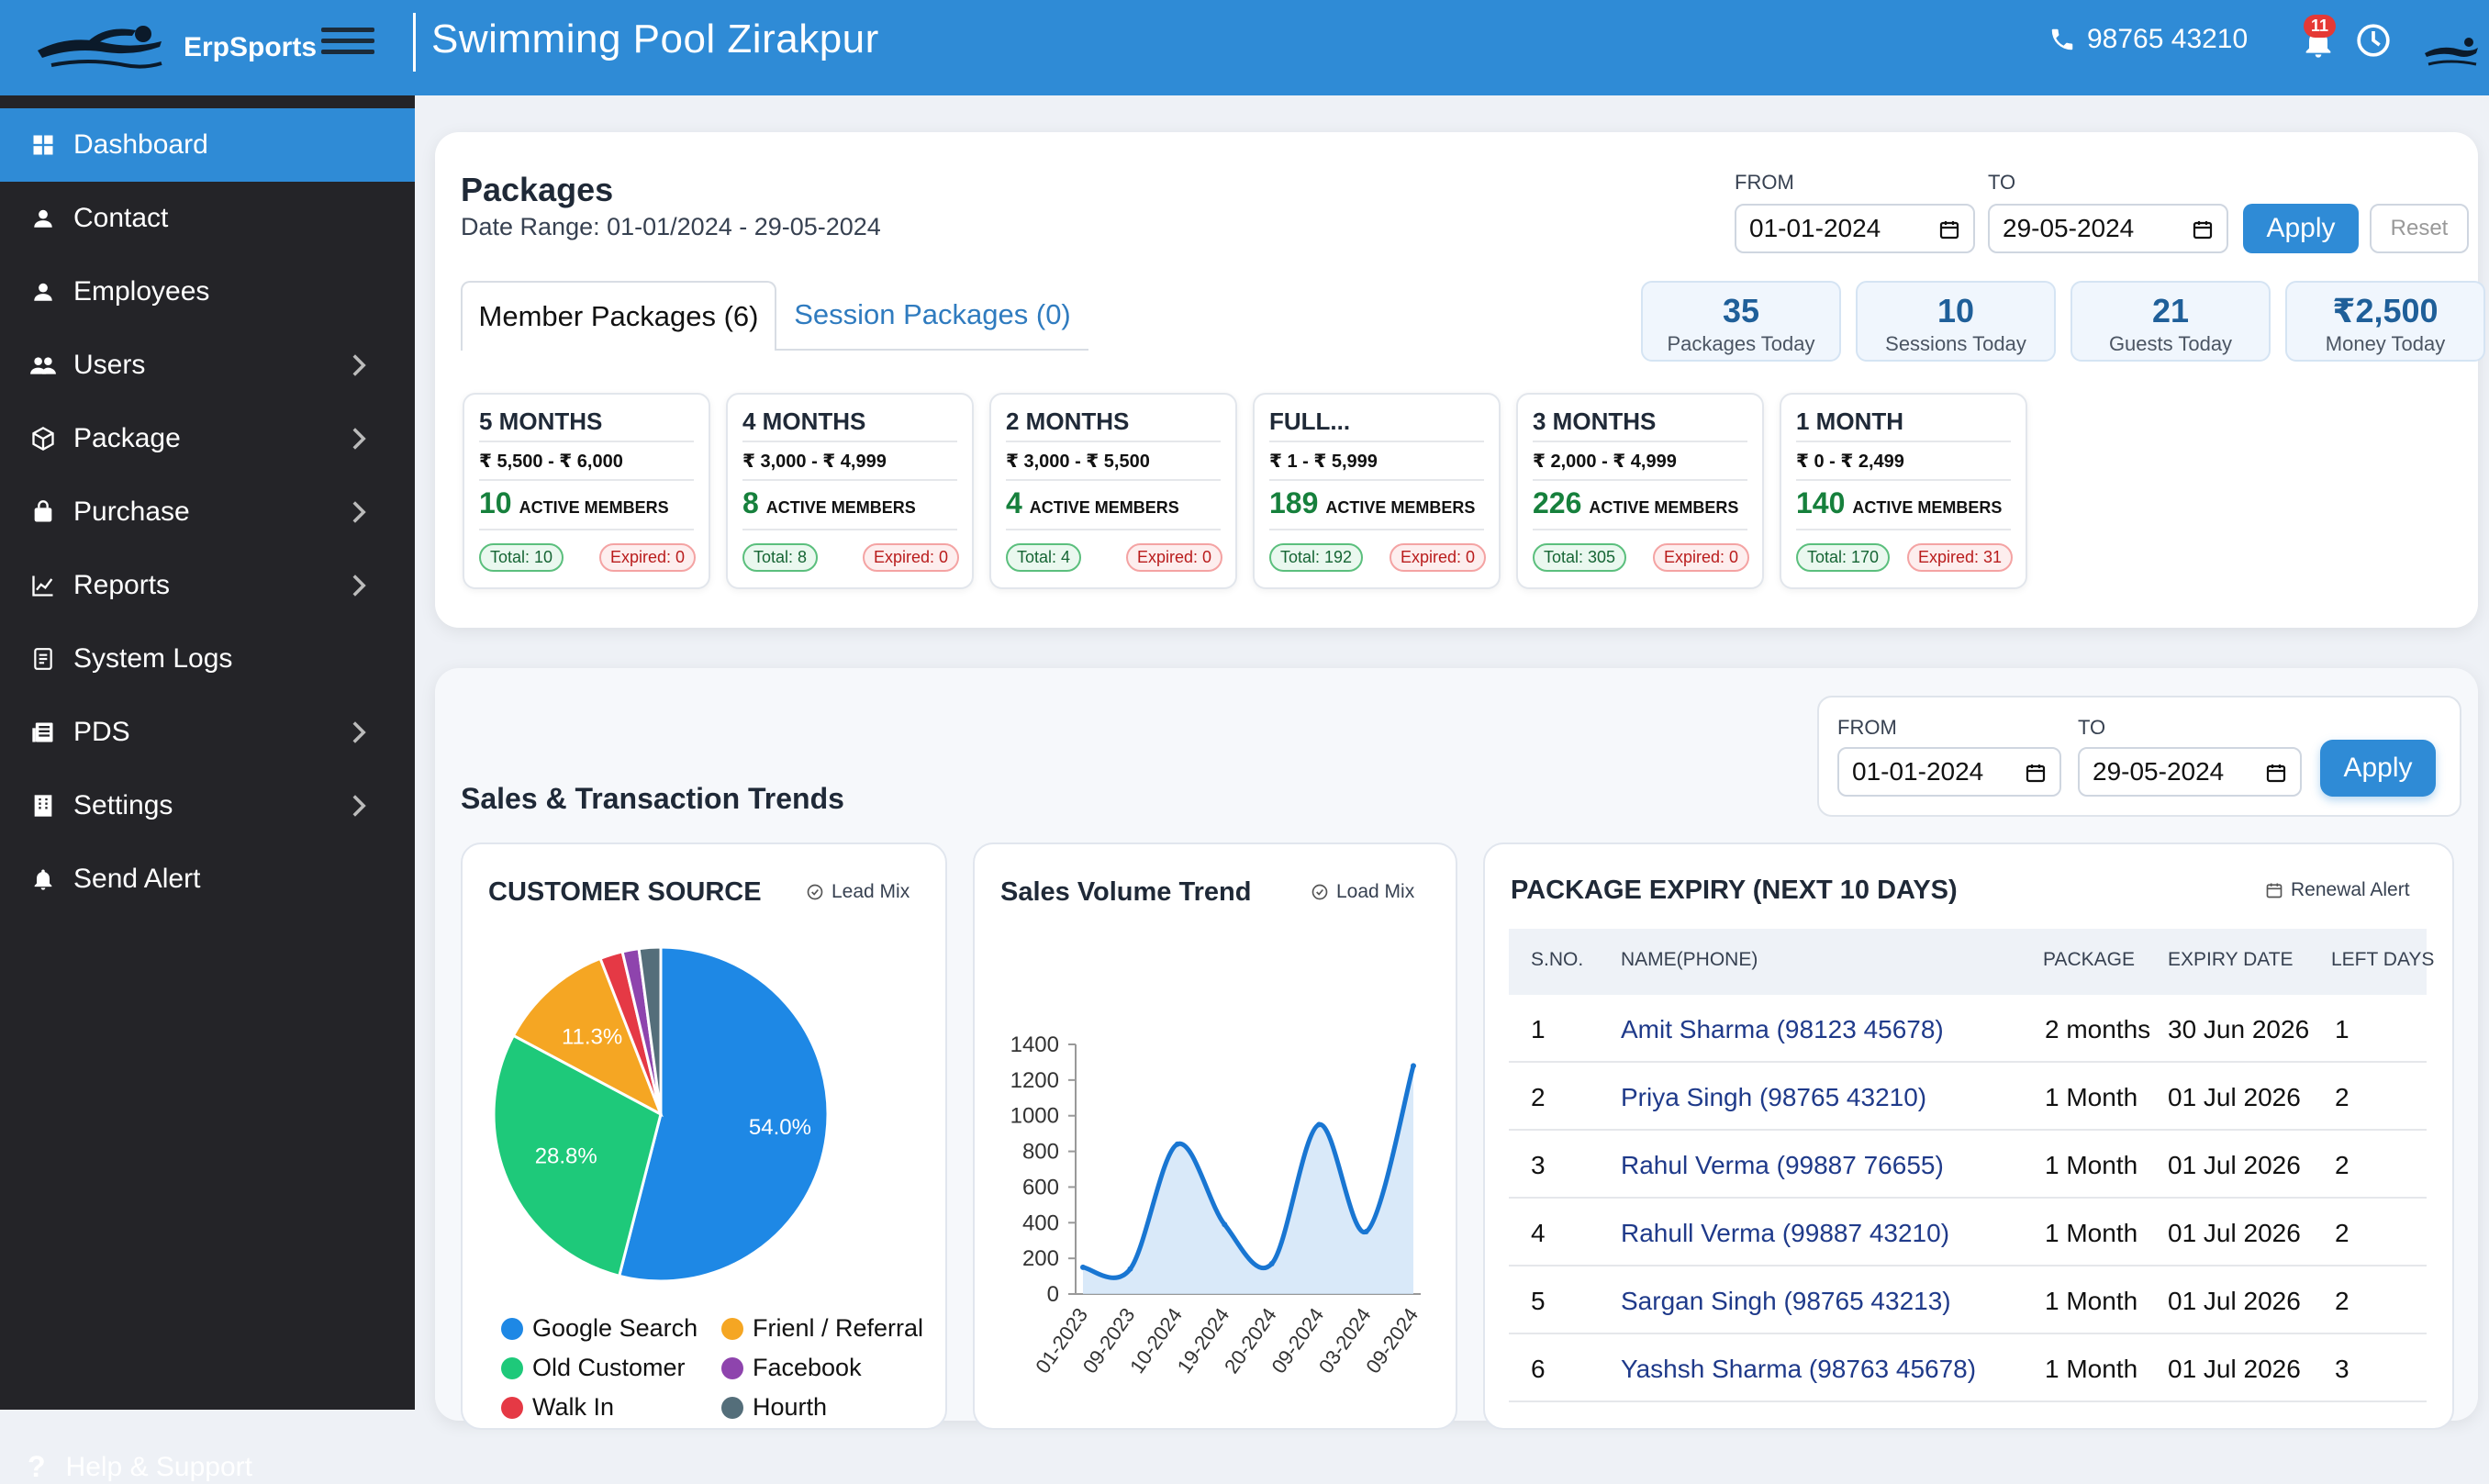 The image size is (2489, 1484). Describe the element at coordinates (1855, 228) in the screenshot. I see `from-date-input: 01-01-2024` at that location.